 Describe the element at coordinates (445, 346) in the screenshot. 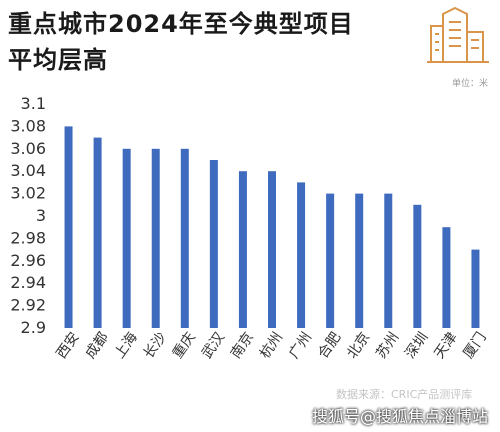

I see `x-tick-label: 天津` at that location.